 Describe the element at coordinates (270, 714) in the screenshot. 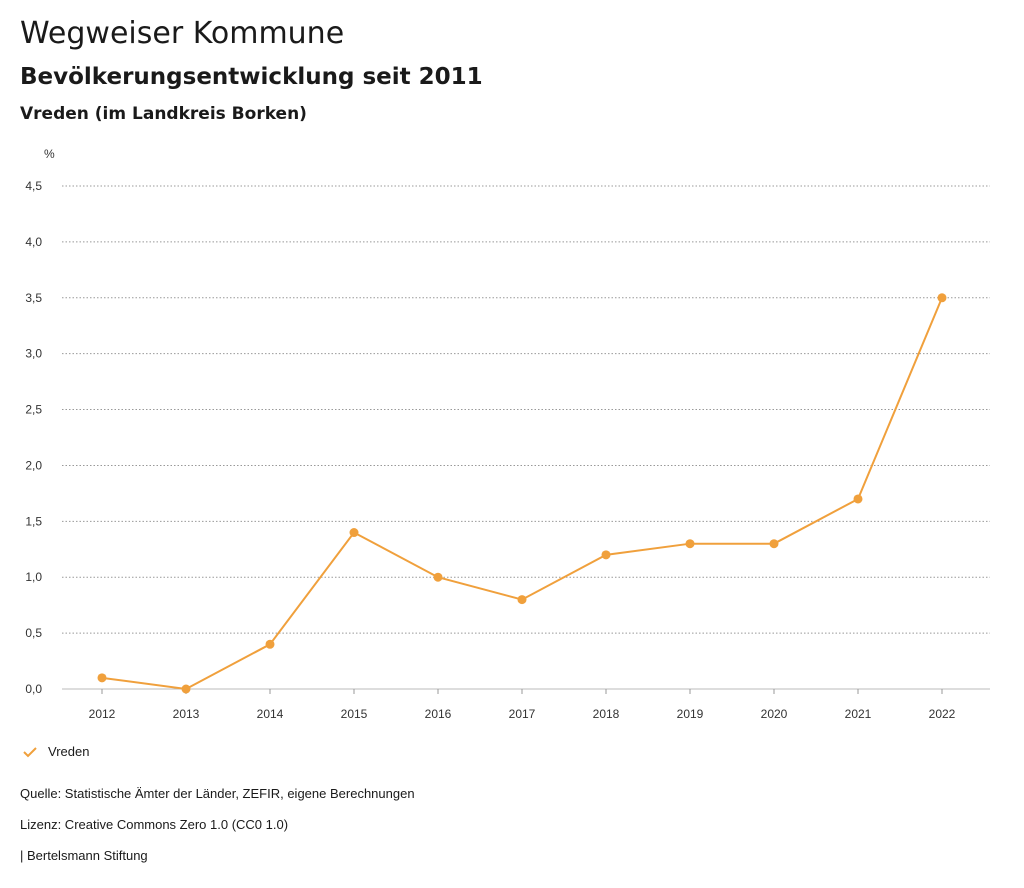

I see `x-tick-label: 2014` at that location.